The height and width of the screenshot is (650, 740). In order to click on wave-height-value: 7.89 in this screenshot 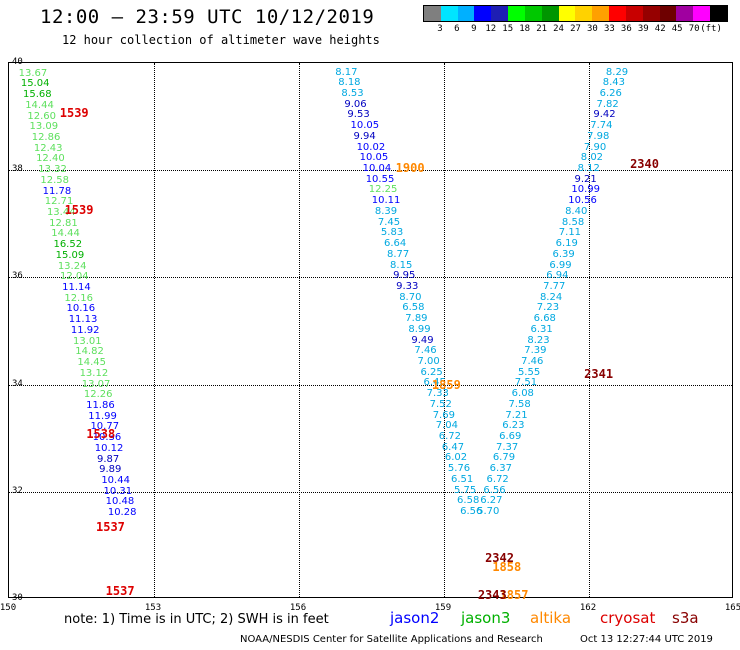, I will do `click(416, 319)`.